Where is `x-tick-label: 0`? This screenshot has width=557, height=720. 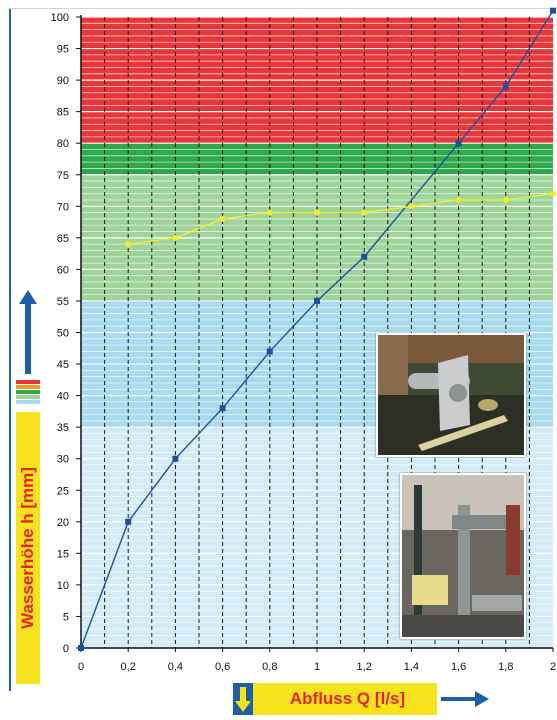 x-tick-label: 0 is located at coordinates (81, 667).